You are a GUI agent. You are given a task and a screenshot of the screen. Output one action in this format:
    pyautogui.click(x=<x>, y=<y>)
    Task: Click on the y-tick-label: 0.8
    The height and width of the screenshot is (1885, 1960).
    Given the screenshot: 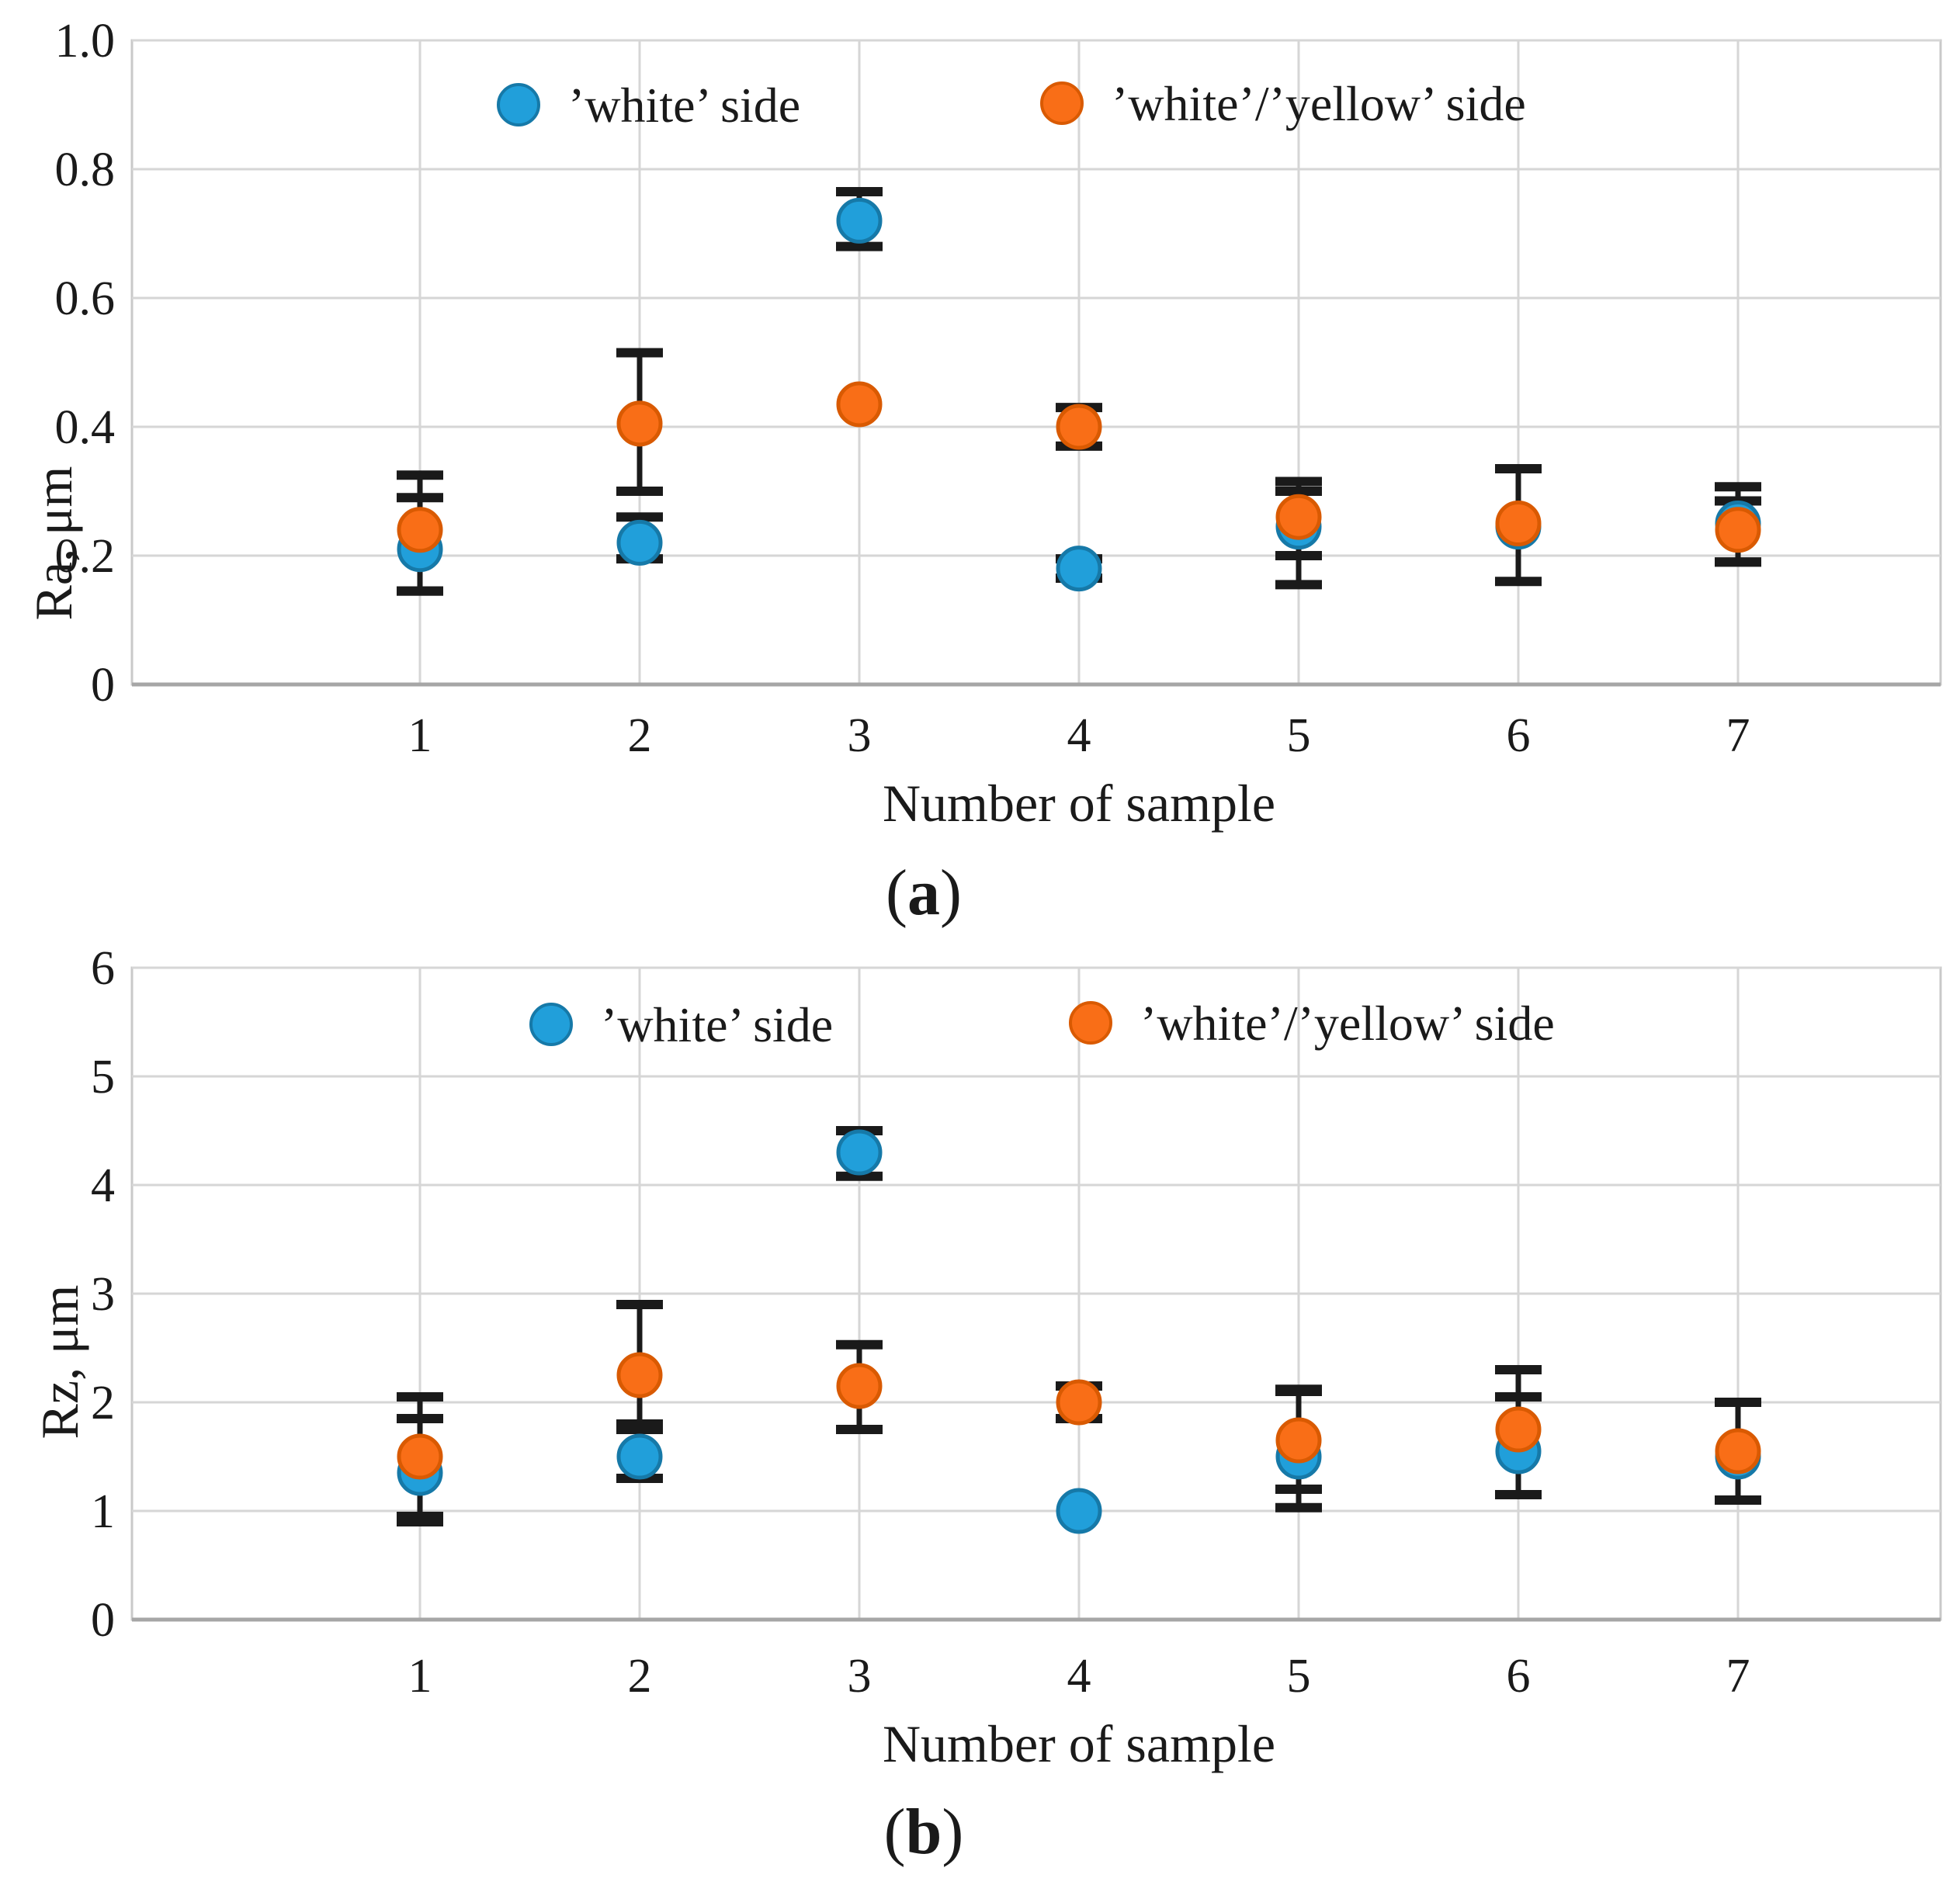 What is the action you would take?
    pyautogui.click(x=85, y=170)
    